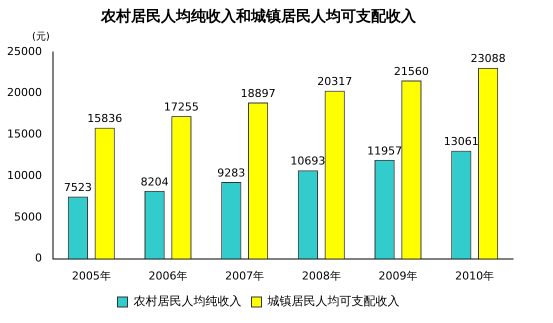  Describe the element at coordinates (308, 161) in the screenshot. I see `data-label: 10693` at that location.